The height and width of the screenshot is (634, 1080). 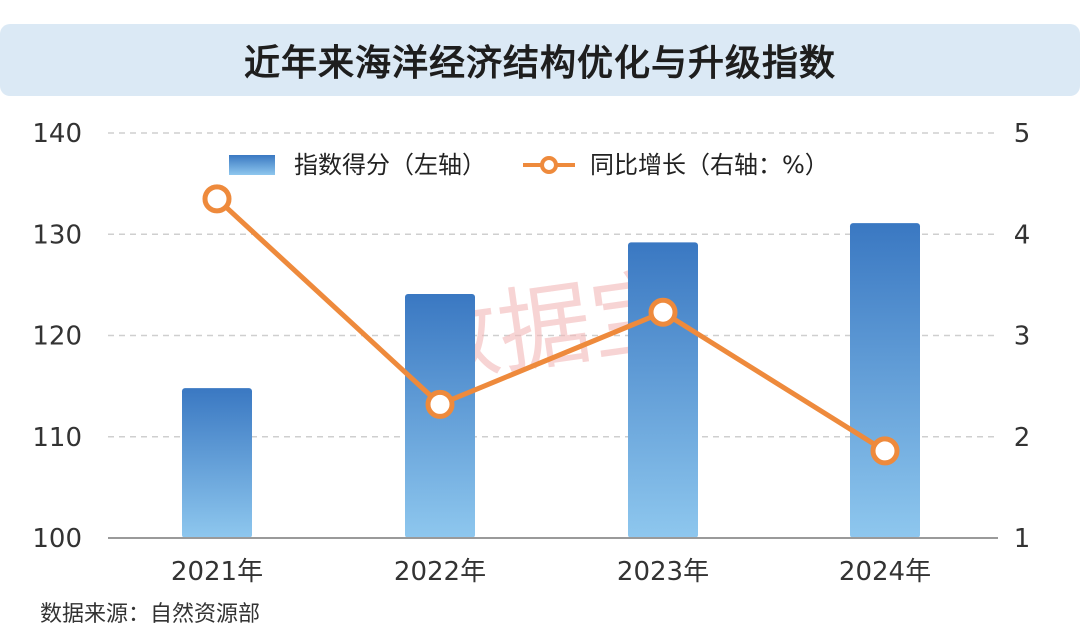 I want to click on left-axis-tick-label: 130, so click(x=57, y=235).